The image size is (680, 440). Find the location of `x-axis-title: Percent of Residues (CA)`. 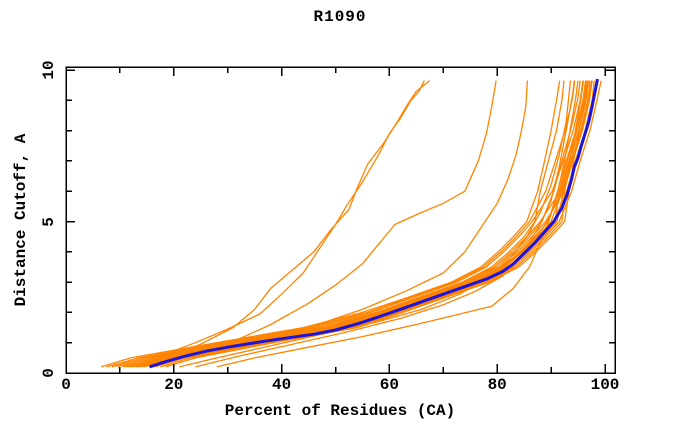

x-axis-title: Percent of Residues (CA) is located at coordinates (340, 411).